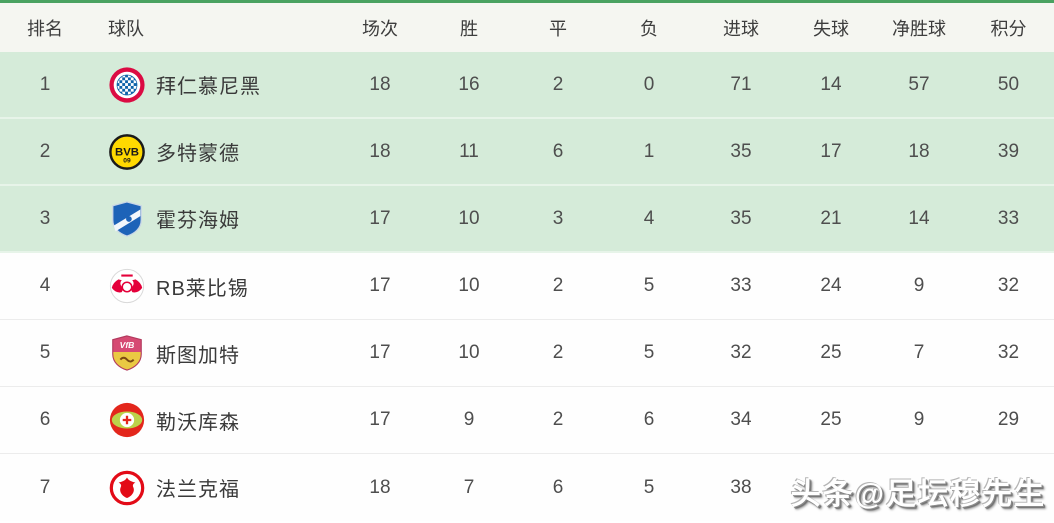 The height and width of the screenshot is (523, 1054). What do you see at coordinates (1008, 151) in the screenshot?
I see `cell-points: 39` at bounding box center [1008, 151].